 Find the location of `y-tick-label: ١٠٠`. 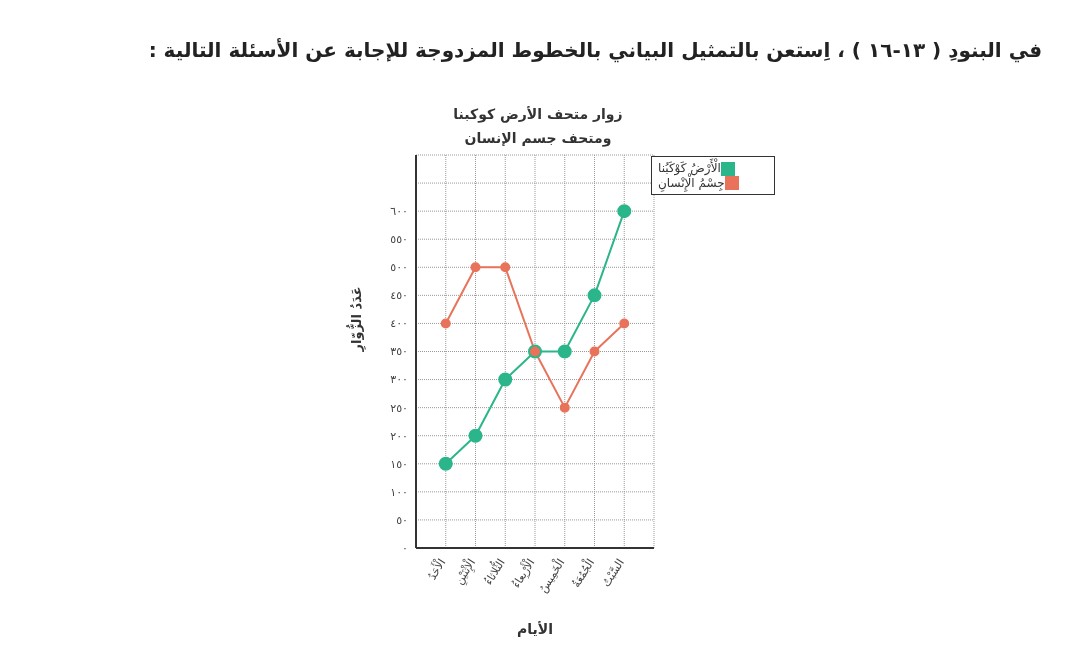

y-tick-label: ١٠٠ is located at coordinates (399, 492).